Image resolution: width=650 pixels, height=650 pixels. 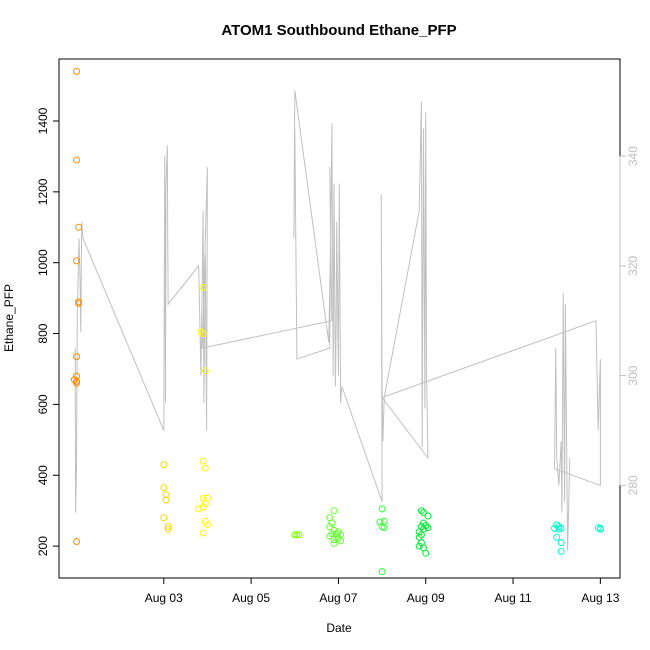 What do you see at coordinates (633, 265) in the screenshot?
I see `y2-tick-label: 320` at bounding box center [633, 265].